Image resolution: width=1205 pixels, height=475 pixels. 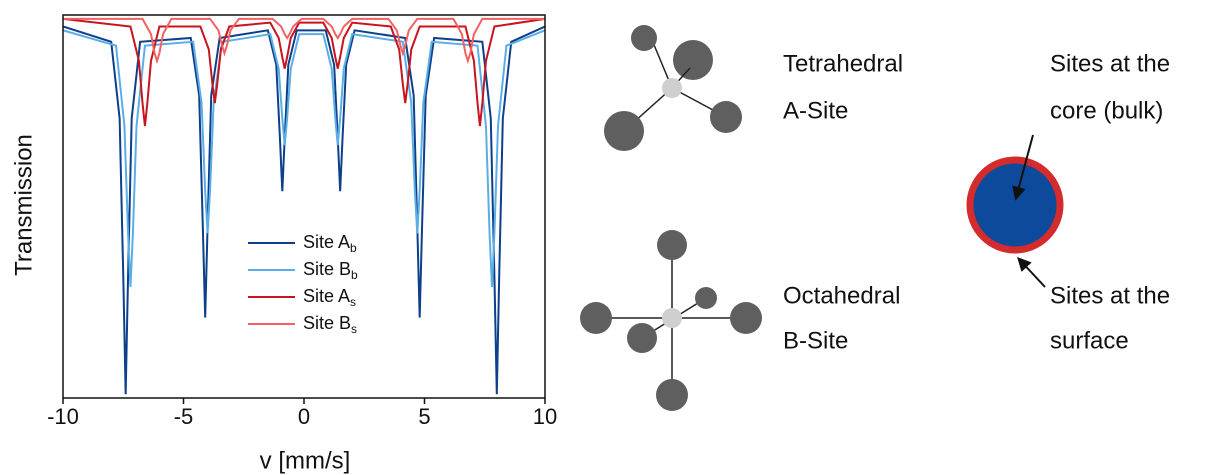 What do you see at coordinates (304, 41) in the screenshot?
I see `series-line` at bounding box center [304, 41].